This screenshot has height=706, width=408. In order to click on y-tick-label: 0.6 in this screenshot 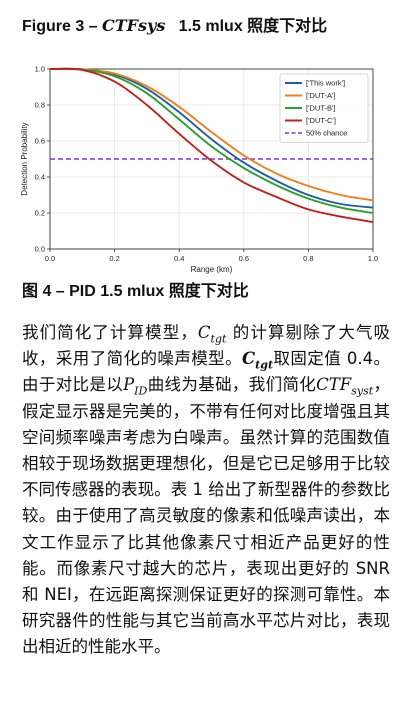, I will do `click(40, 141)`.